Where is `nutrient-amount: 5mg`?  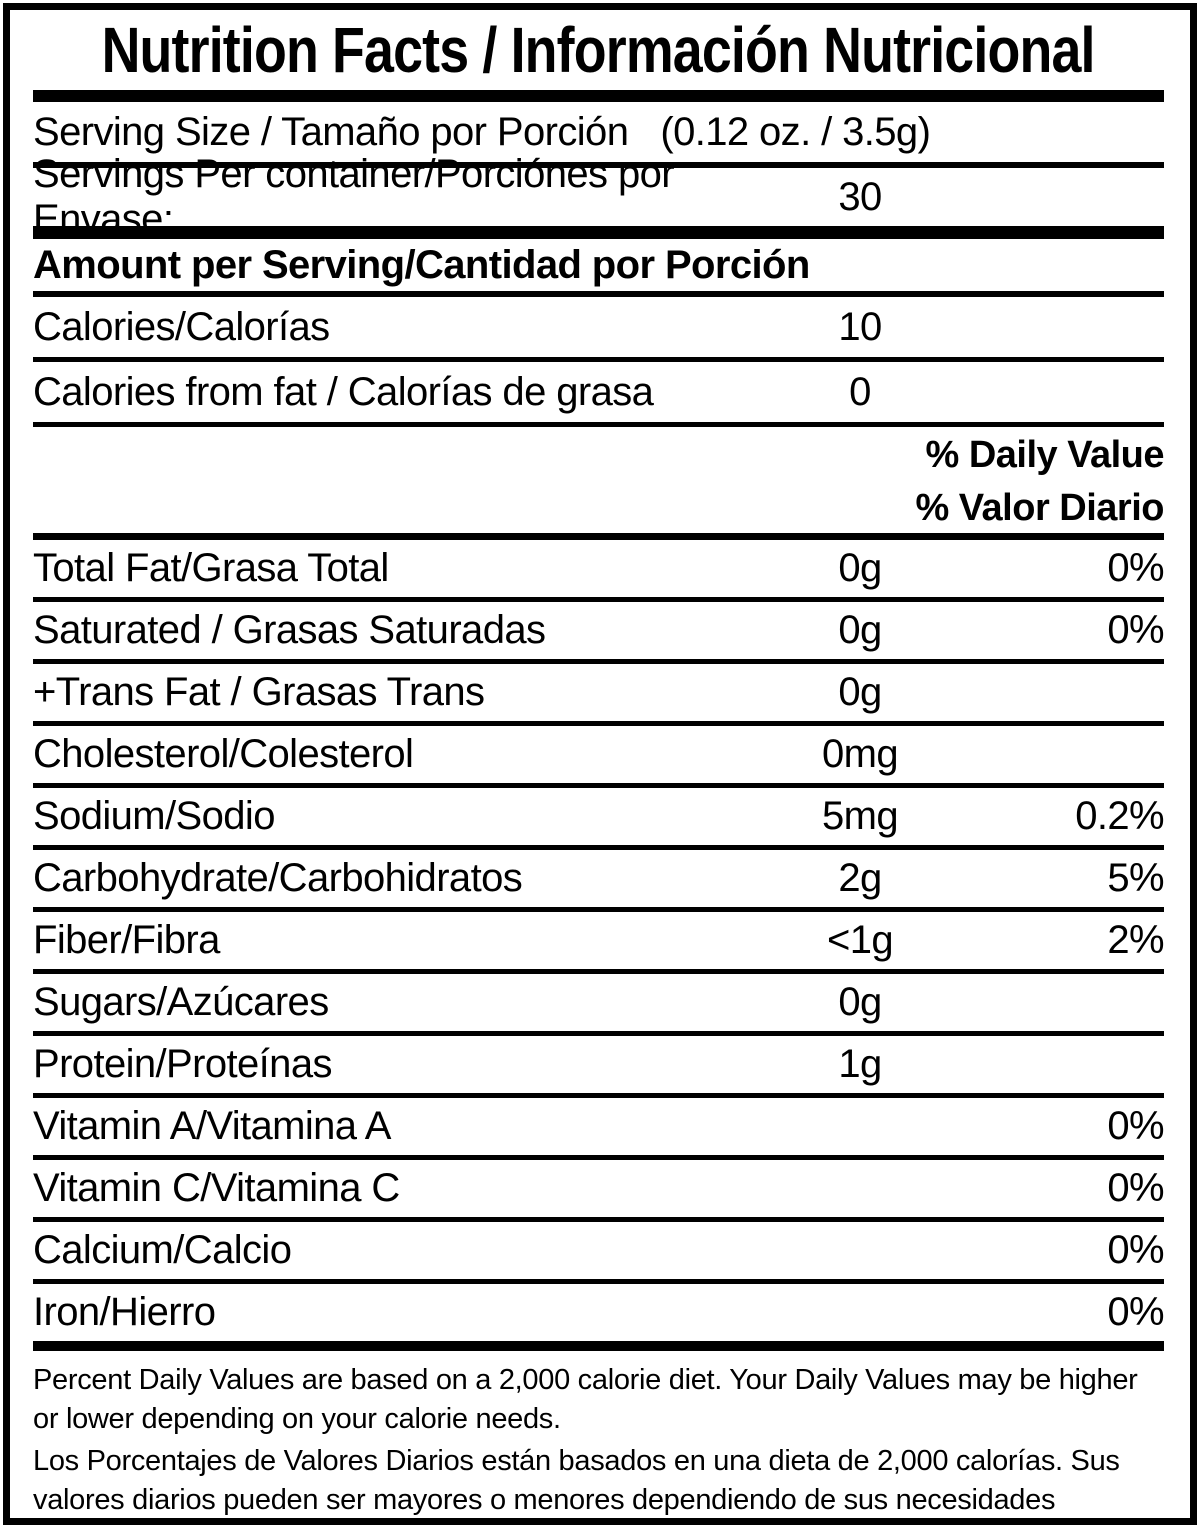 nutrient-amount: 5mg is located at coordinates (860, 816).